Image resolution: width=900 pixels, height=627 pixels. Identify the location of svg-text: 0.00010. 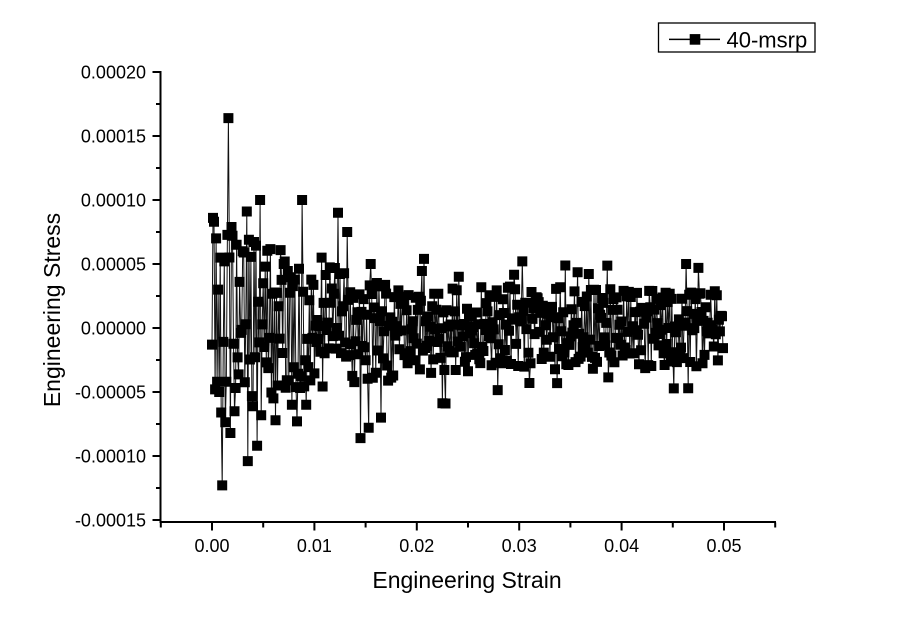
(113, 201).